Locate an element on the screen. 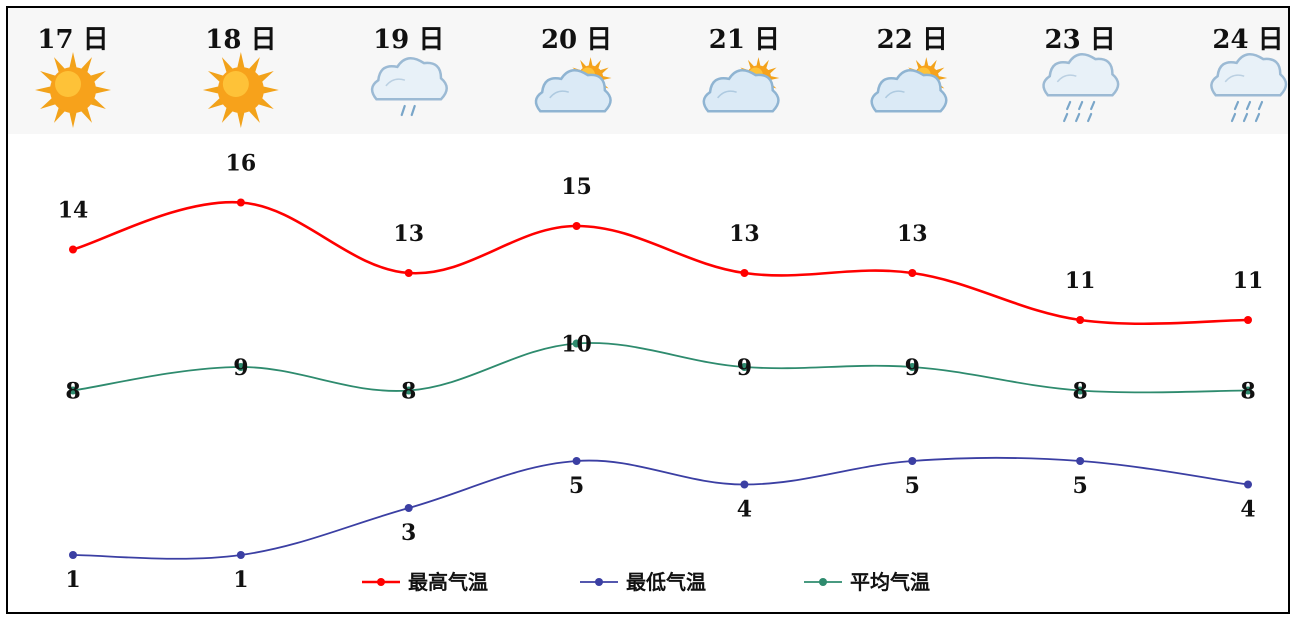 The width and height of the screenshot is (1298, 620). series-path is located at coordinates (660, 368).